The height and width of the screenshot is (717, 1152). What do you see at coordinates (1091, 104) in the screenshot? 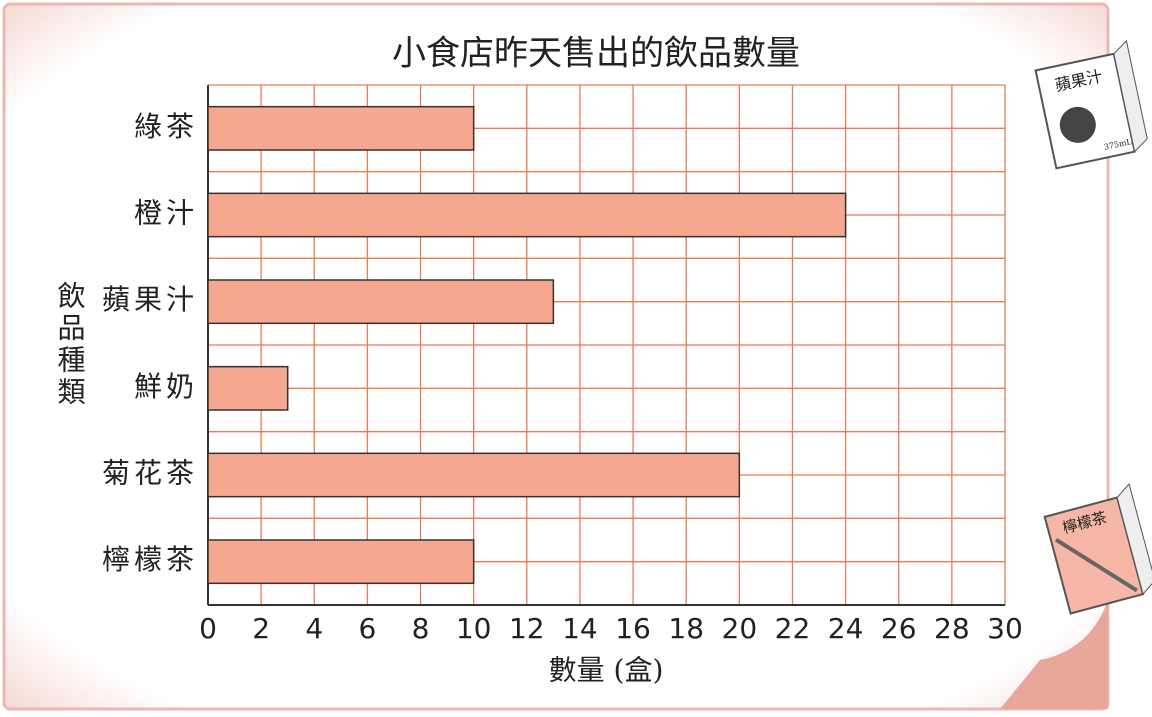
I see `apple-juice-box: 蘋果汁 375mL` at bounding box center [1091, 104].